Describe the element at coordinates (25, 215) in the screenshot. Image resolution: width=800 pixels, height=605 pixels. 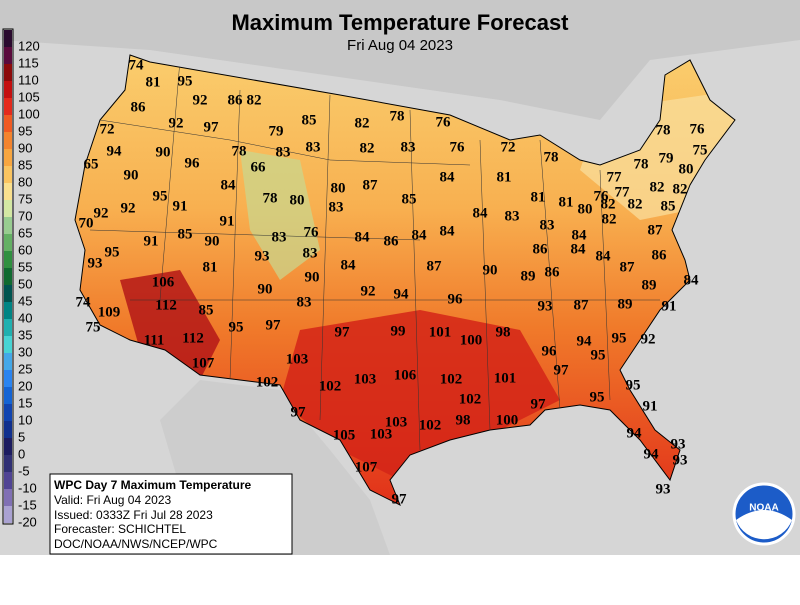
I see `legend-label: 70` at that location.